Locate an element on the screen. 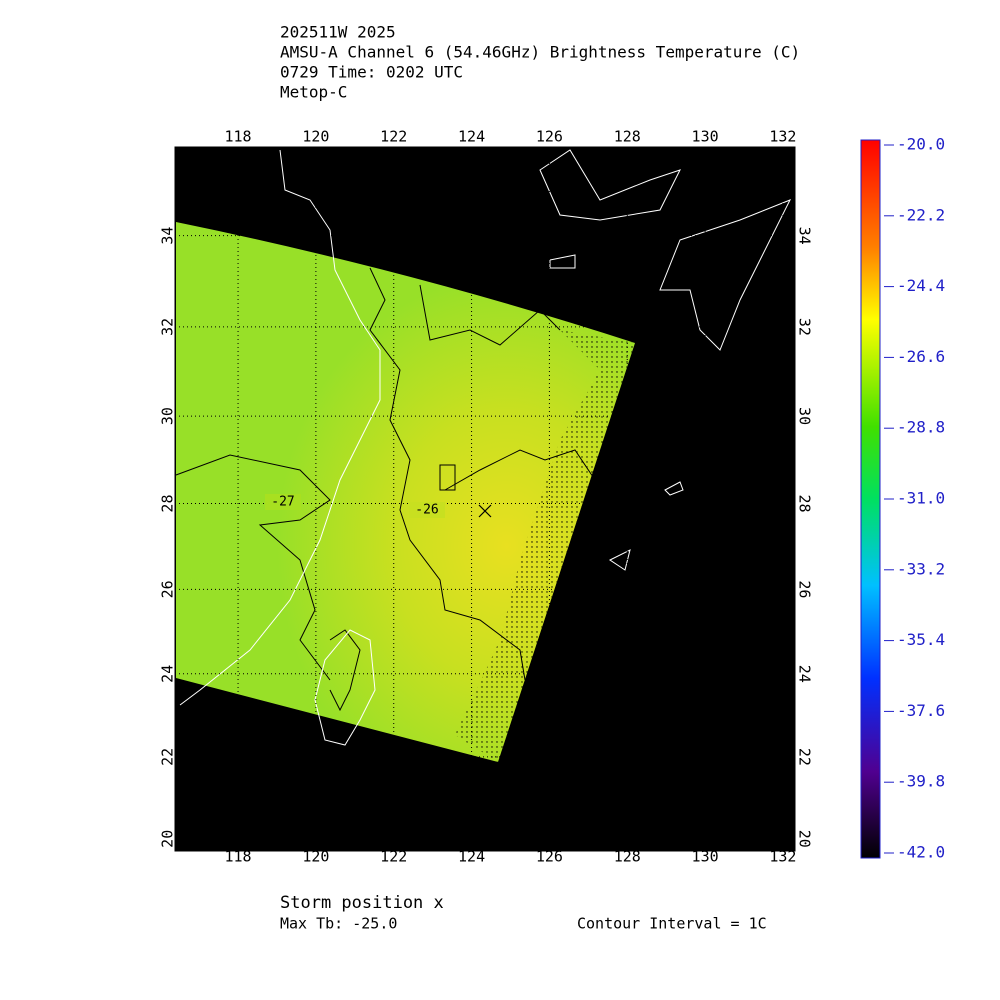 This screenshot has height=1000, width=1000. header-line: Metop-C is located at coordinates (313, 92).